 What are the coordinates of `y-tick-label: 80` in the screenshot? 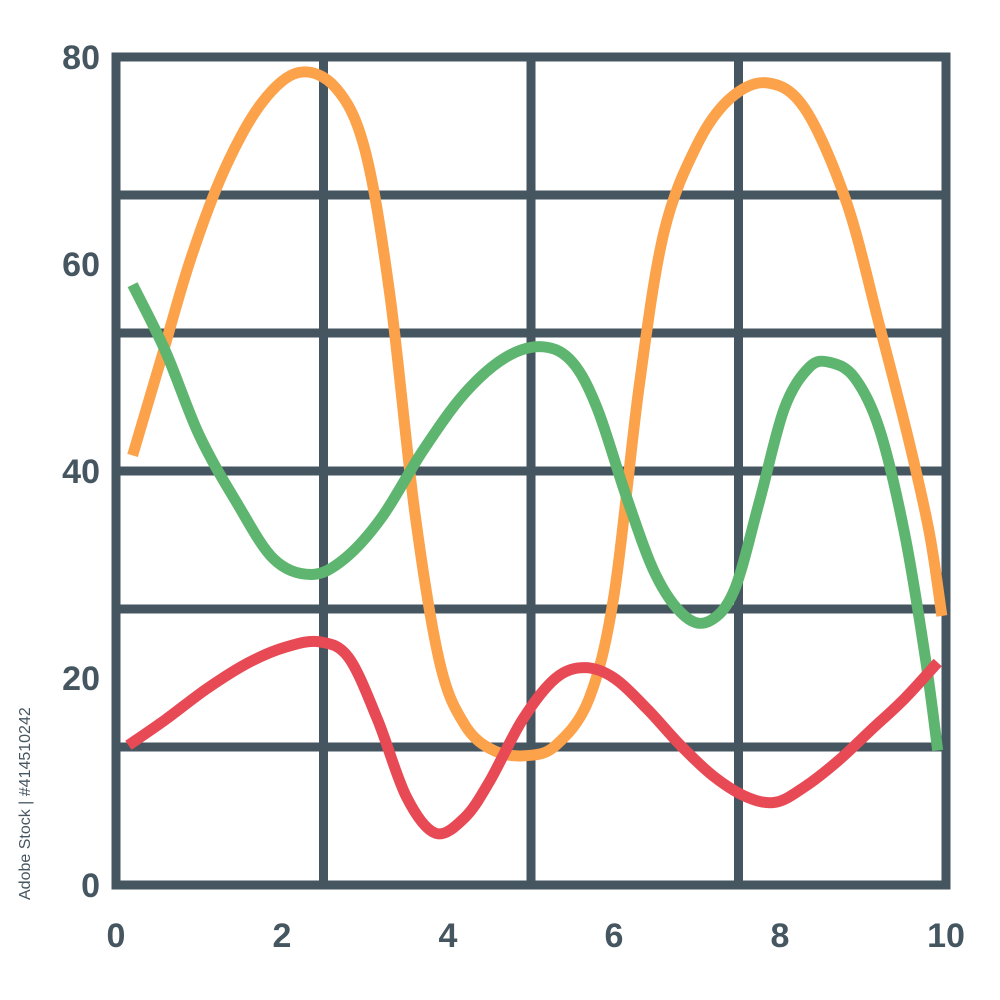 It's located at (81, 58).